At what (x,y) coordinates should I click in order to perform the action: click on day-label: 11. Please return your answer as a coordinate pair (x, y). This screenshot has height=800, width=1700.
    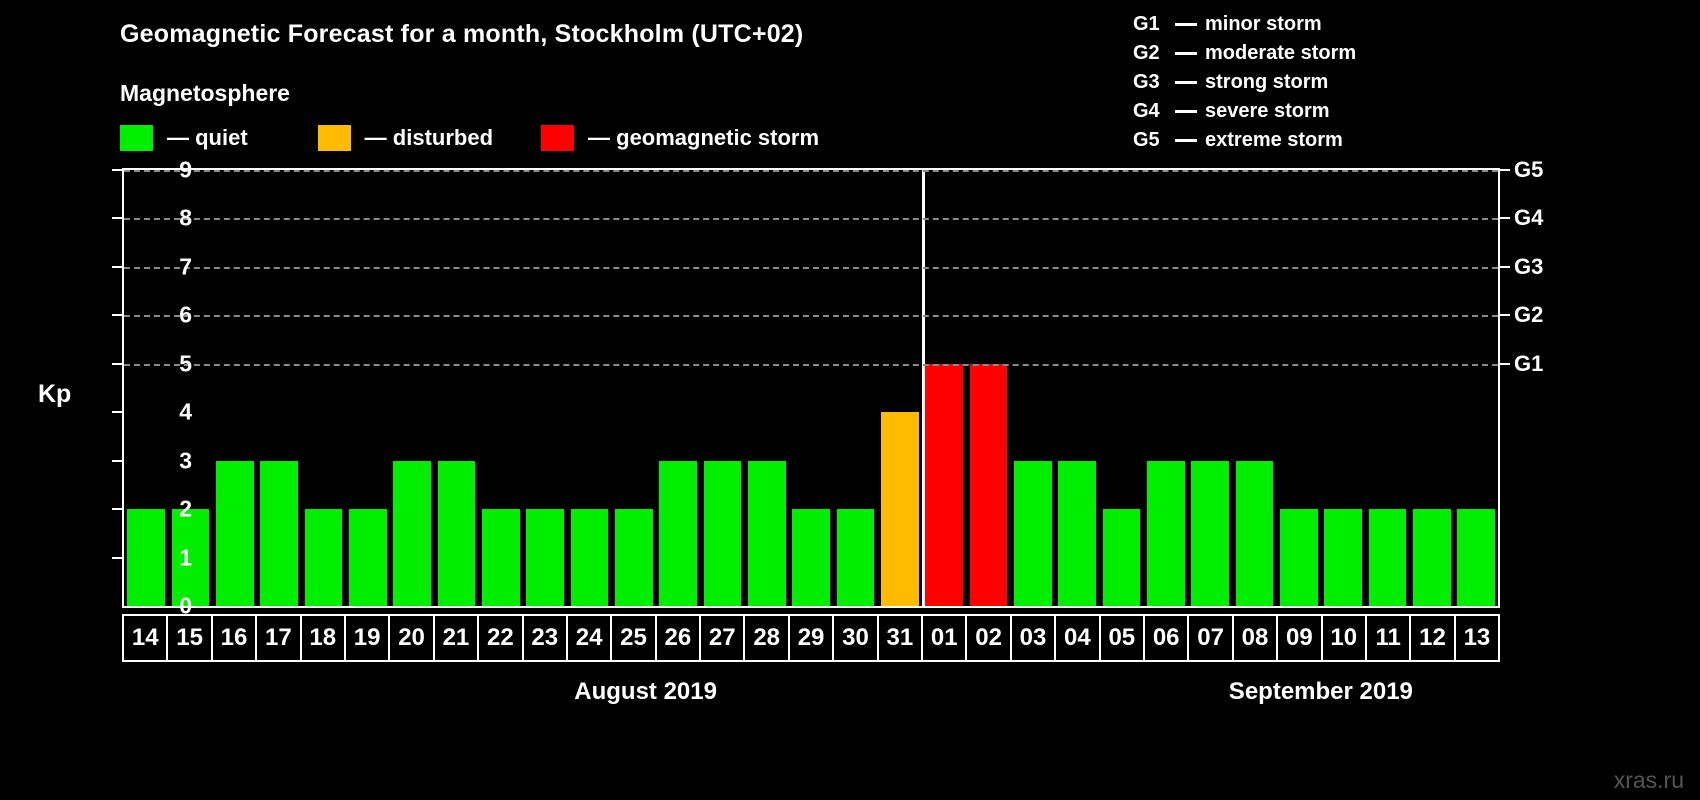
    Looking at the image, I should click on (1389, 638).